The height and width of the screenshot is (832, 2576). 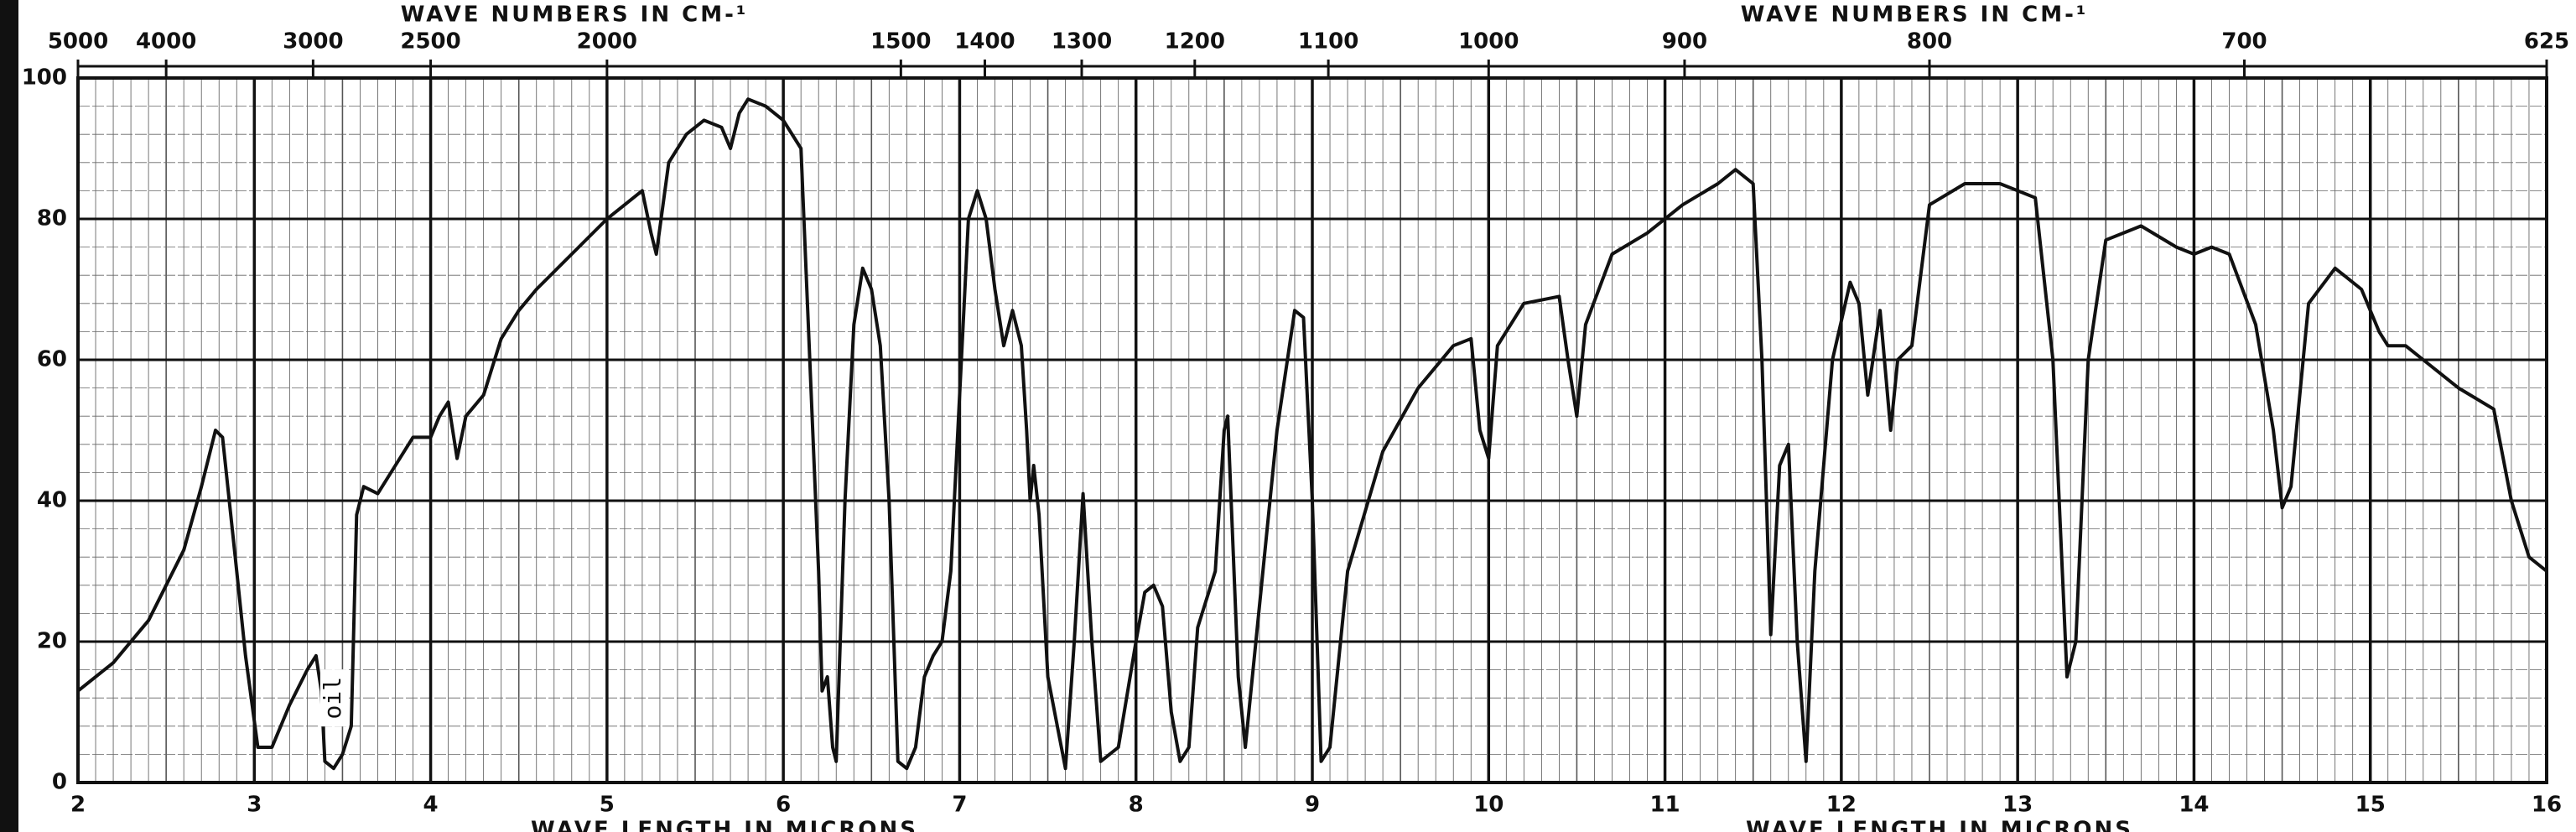 I want to click on x-tick-label: 4, so click(x=431, y=806).